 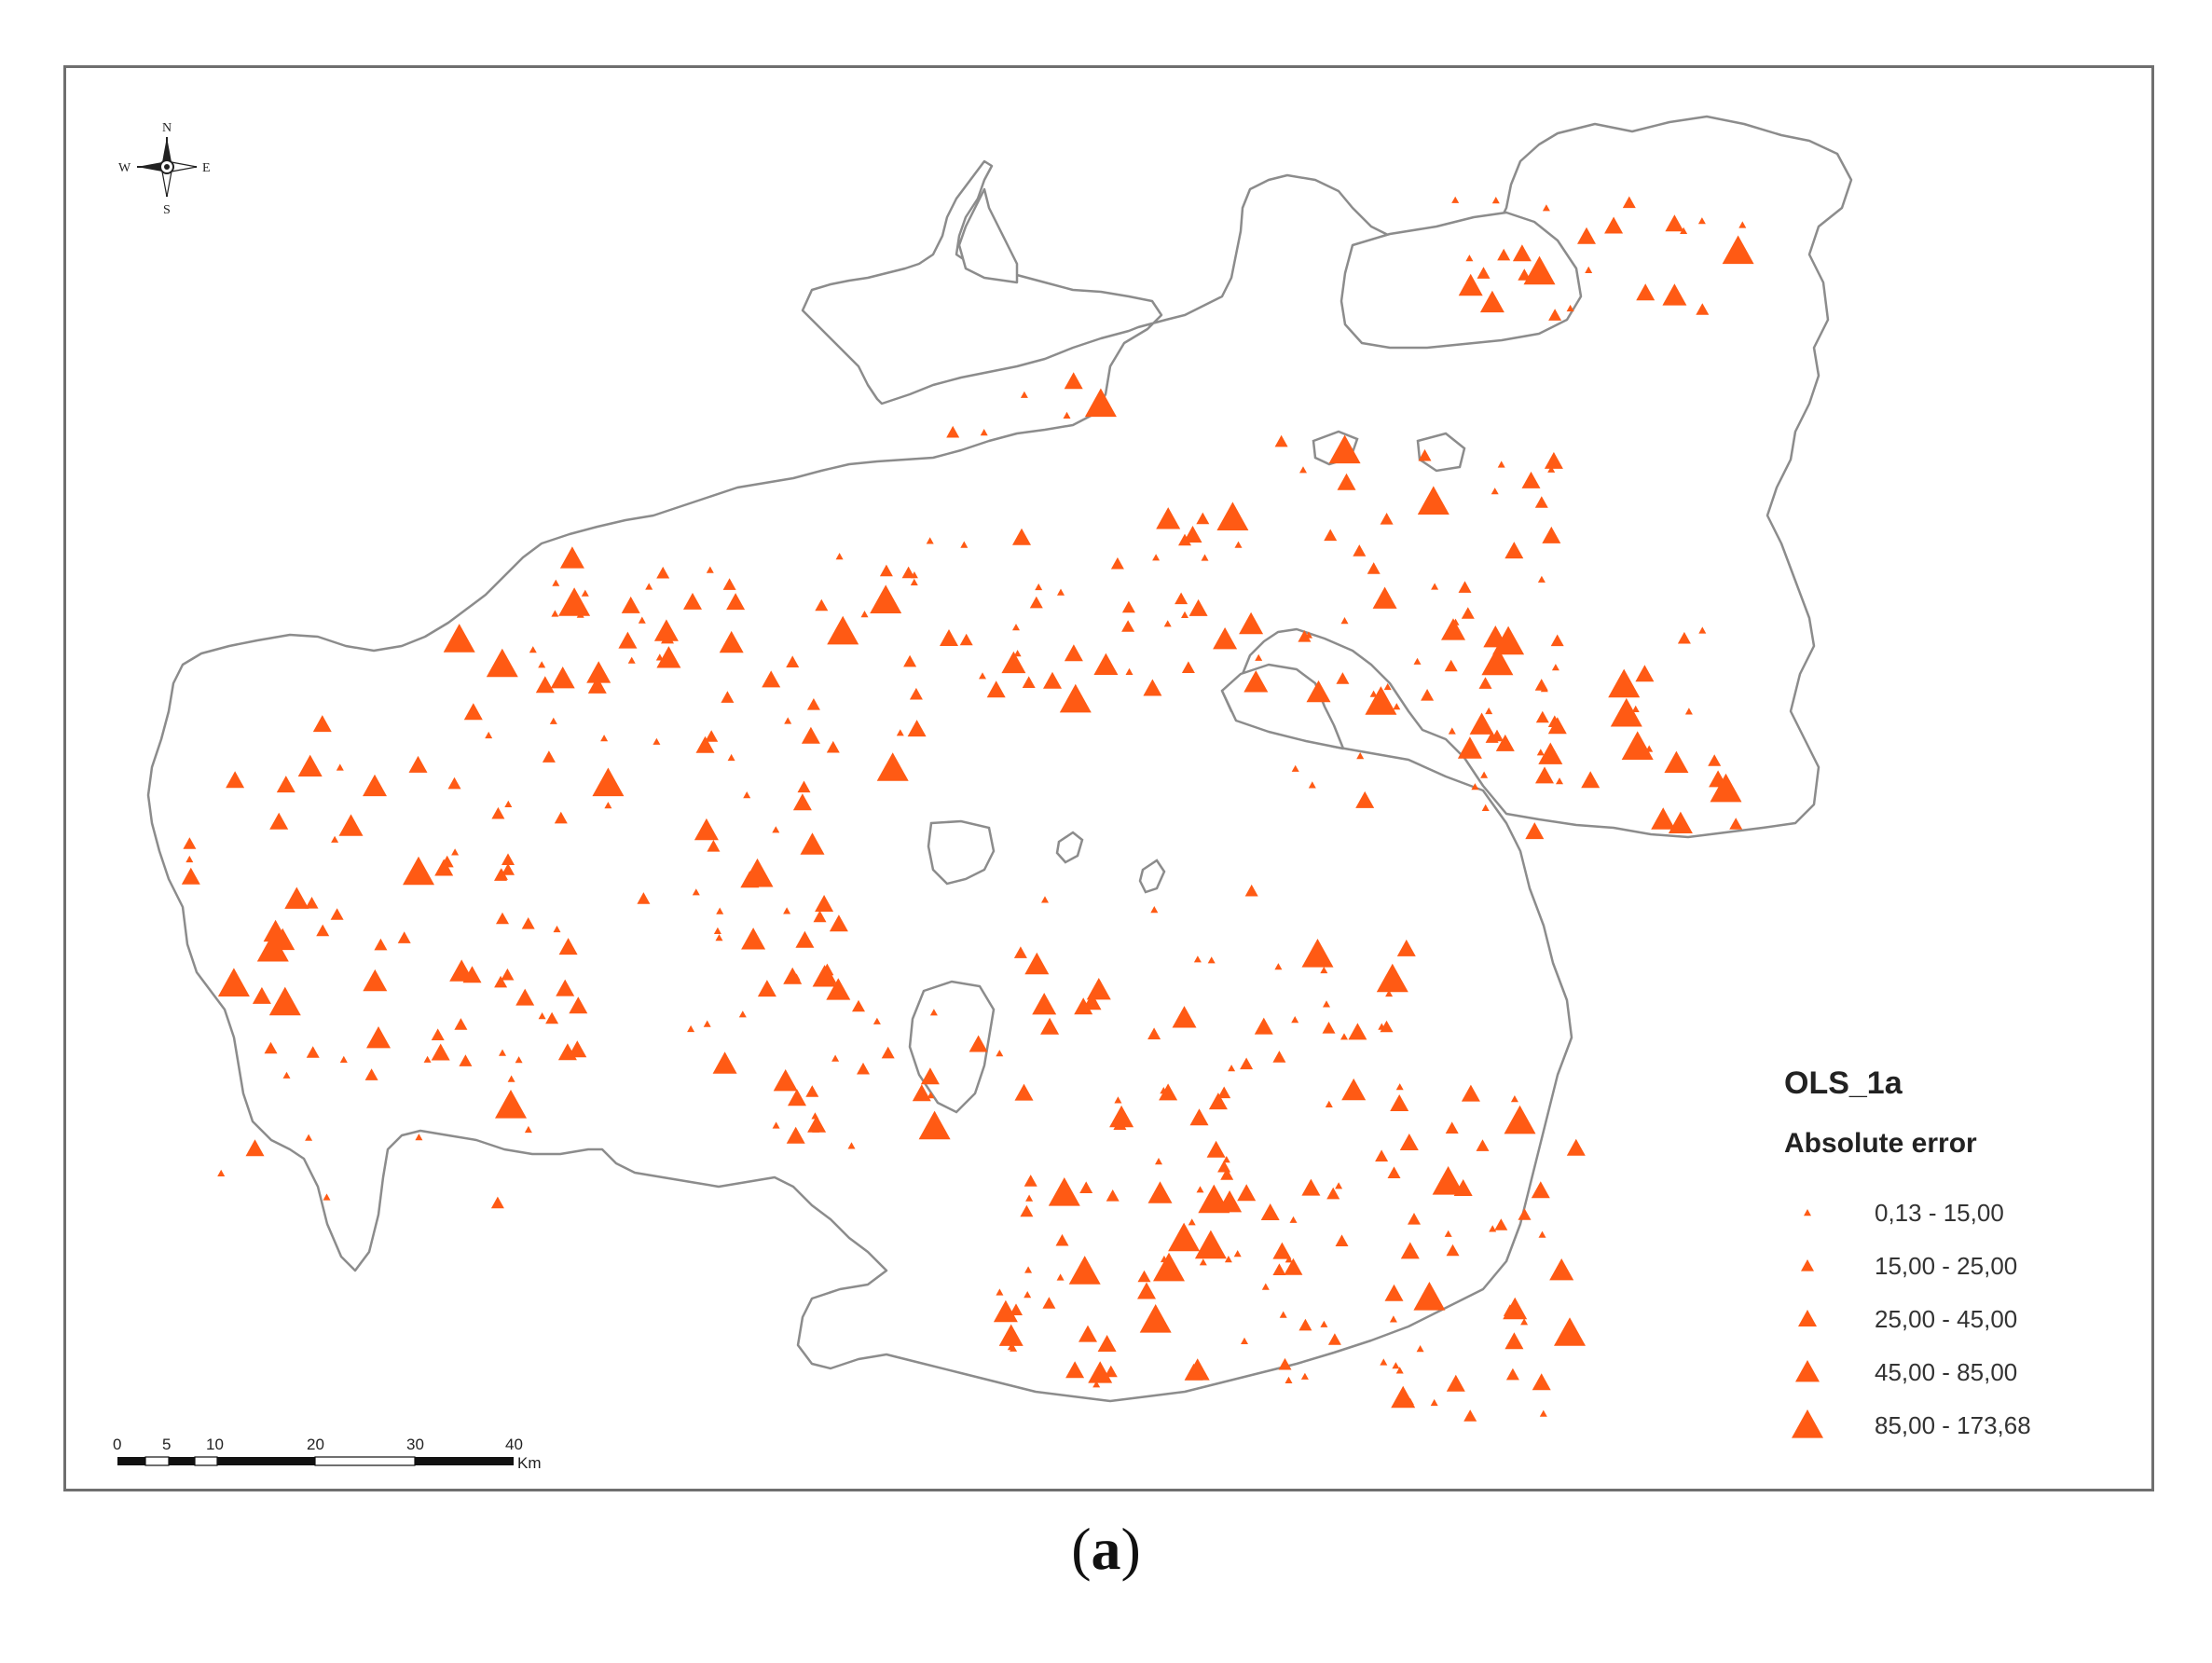 What do you see at coordinates (315, 1444) in the screenshot?
I see `scale-tick-20: 20` at bounding box center [315, 1444].